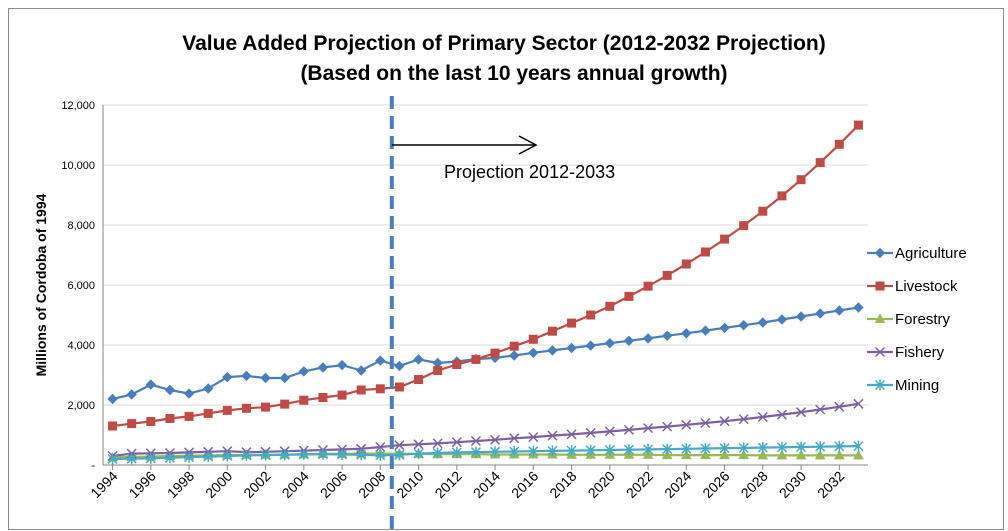 The image size is (1008, 531). I want to click on legend-marker-mining, so click(880, 385).